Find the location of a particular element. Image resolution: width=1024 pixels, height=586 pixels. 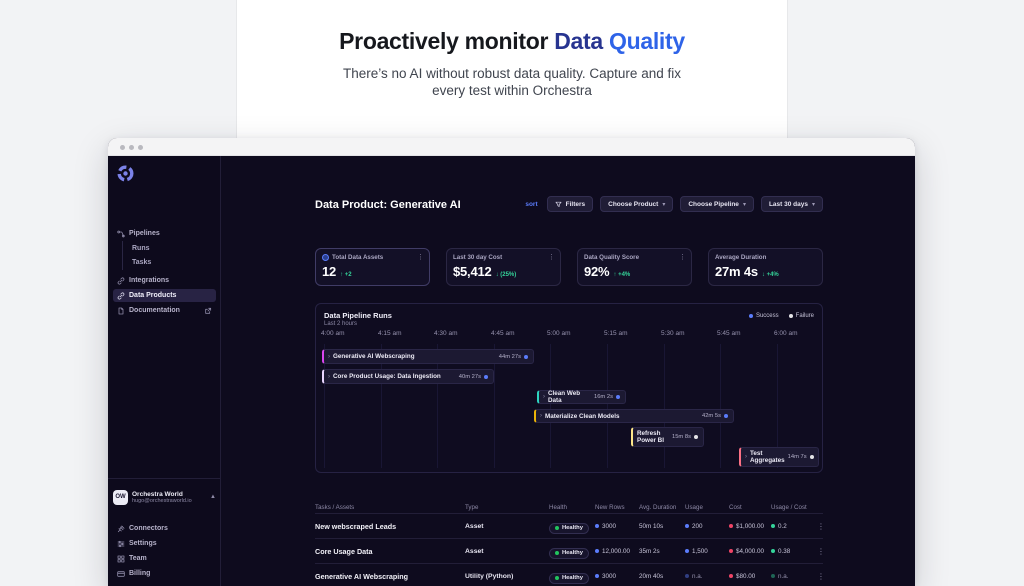

kpi-card-total-data-assets: Total Data Assets ⋮ 12 ↑ +2 is located at coordinates (372, 267).